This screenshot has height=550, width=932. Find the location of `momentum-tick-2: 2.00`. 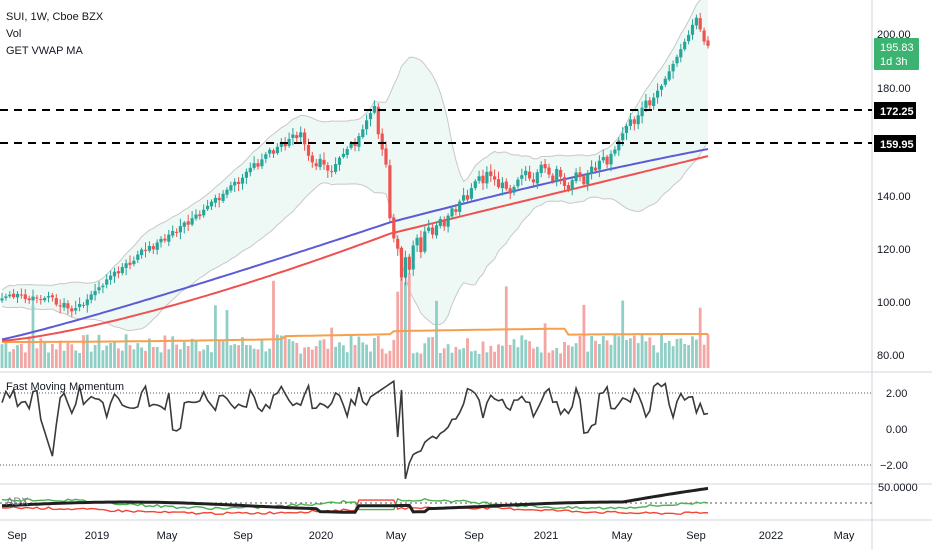

momentum-tick-2: 2.00 is located at coordinates (896, 394).